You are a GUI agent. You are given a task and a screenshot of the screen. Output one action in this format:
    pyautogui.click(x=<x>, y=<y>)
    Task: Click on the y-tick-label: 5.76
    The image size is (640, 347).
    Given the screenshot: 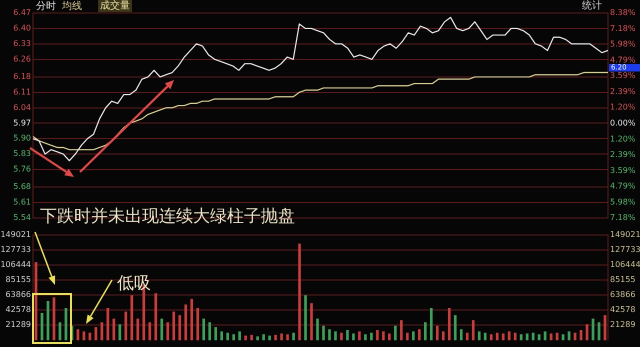 What is the action you would take?
    pyautogui.click(x=22, y=169)
    